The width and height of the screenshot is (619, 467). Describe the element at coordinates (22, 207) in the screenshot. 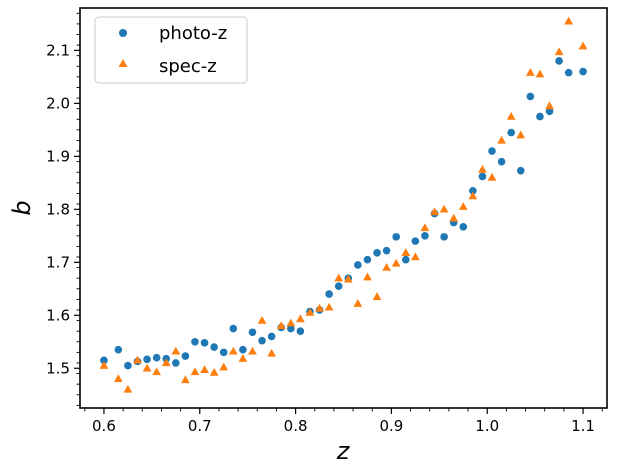

I see `y-axis-label: b` at that location.